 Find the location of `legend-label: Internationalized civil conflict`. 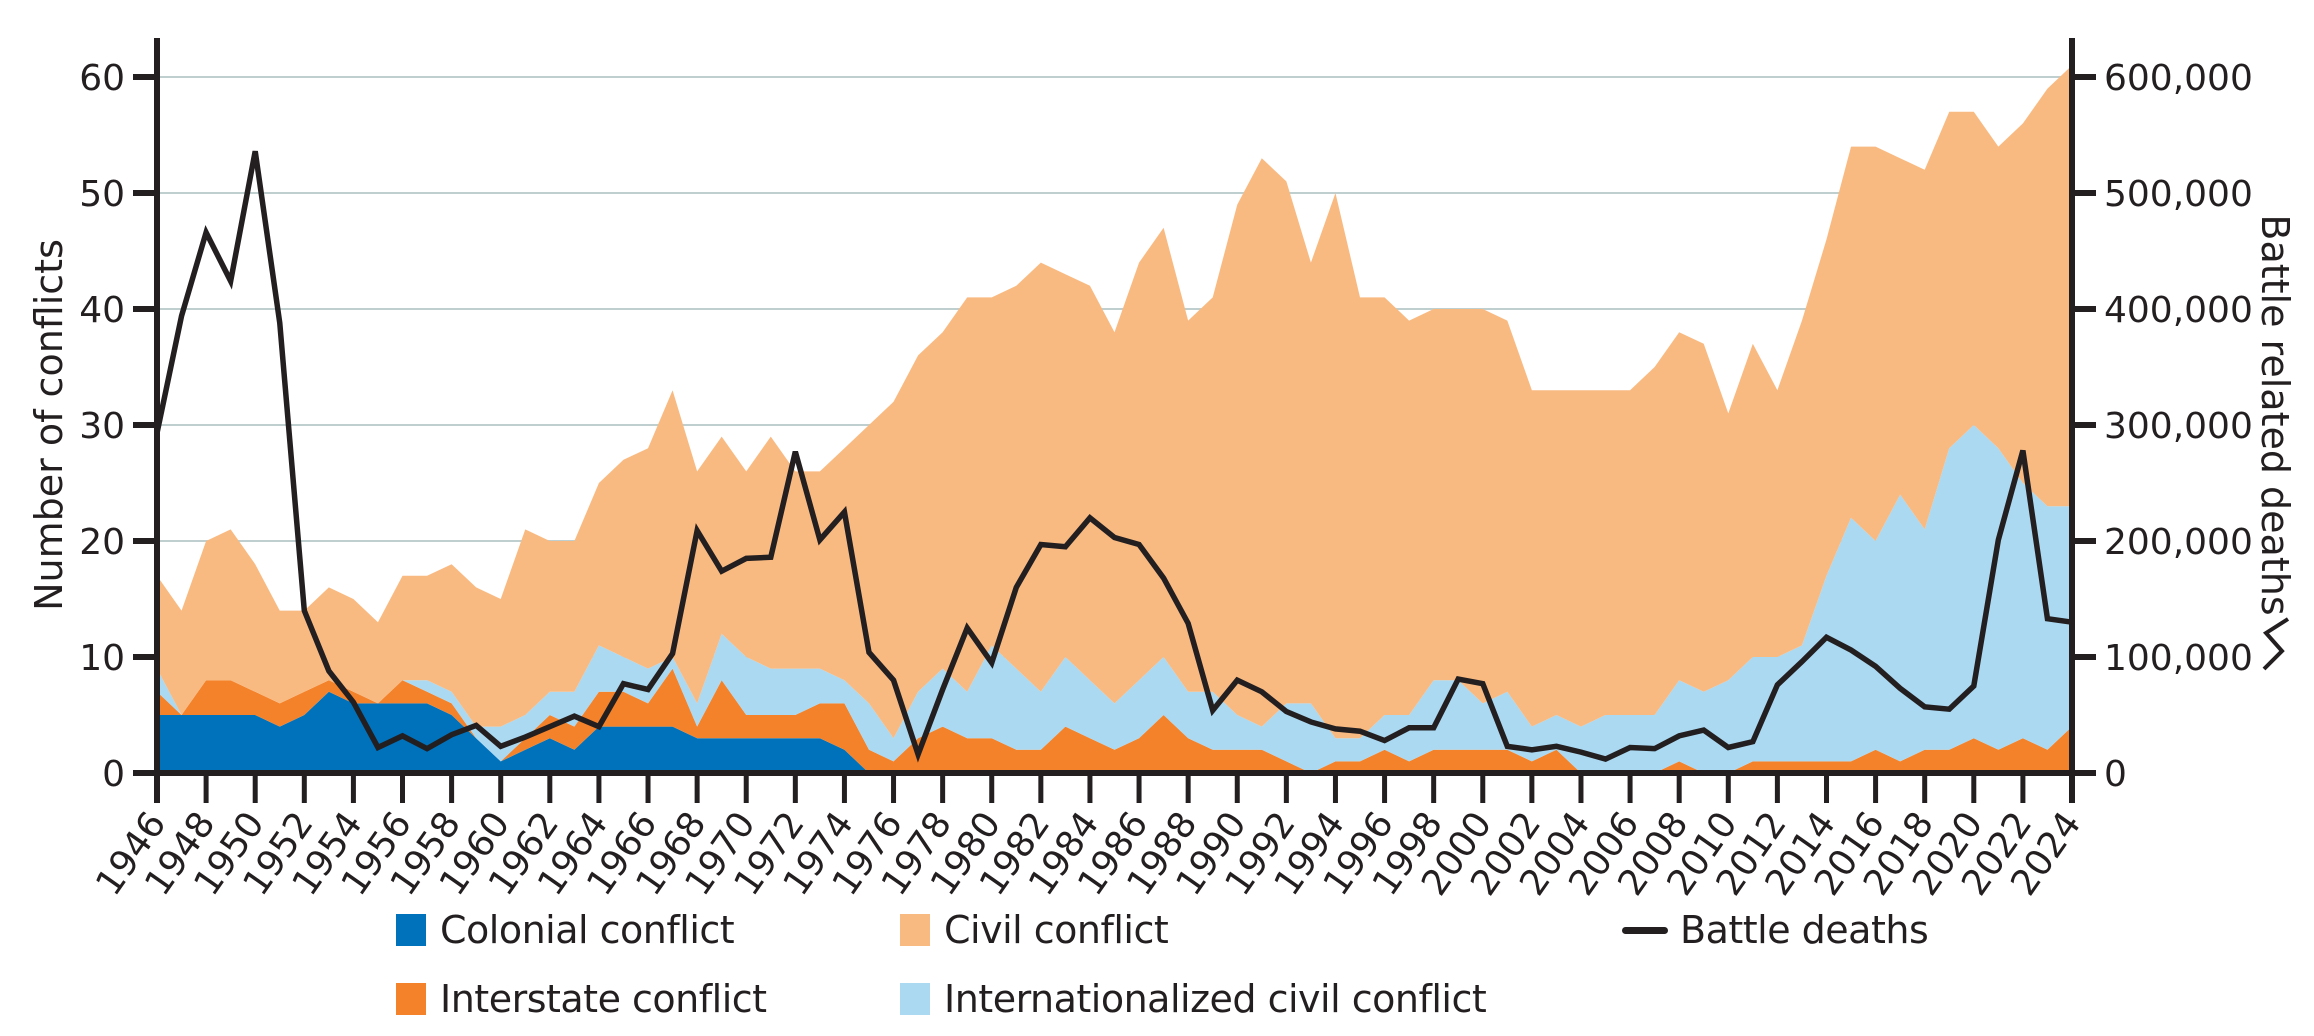

legend-label: Internationalized civil conflict is located at coordinates (1215, 999).